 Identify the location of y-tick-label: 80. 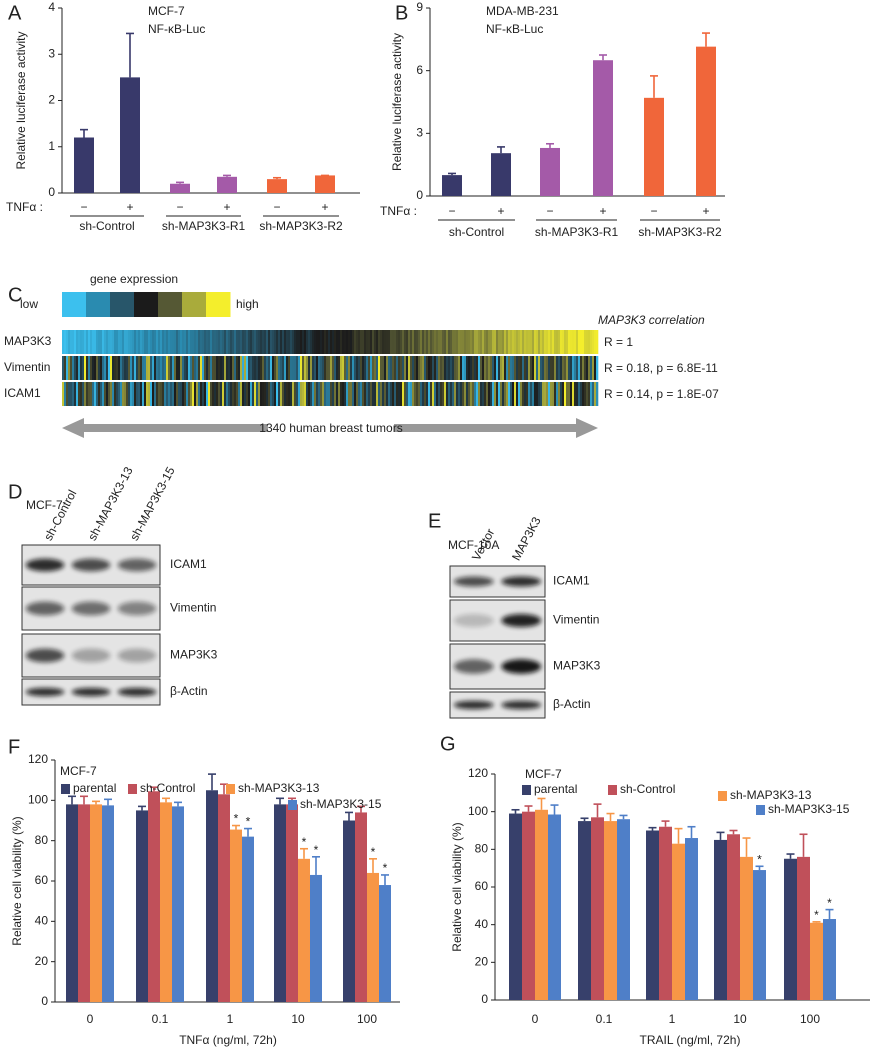
(42, 840).